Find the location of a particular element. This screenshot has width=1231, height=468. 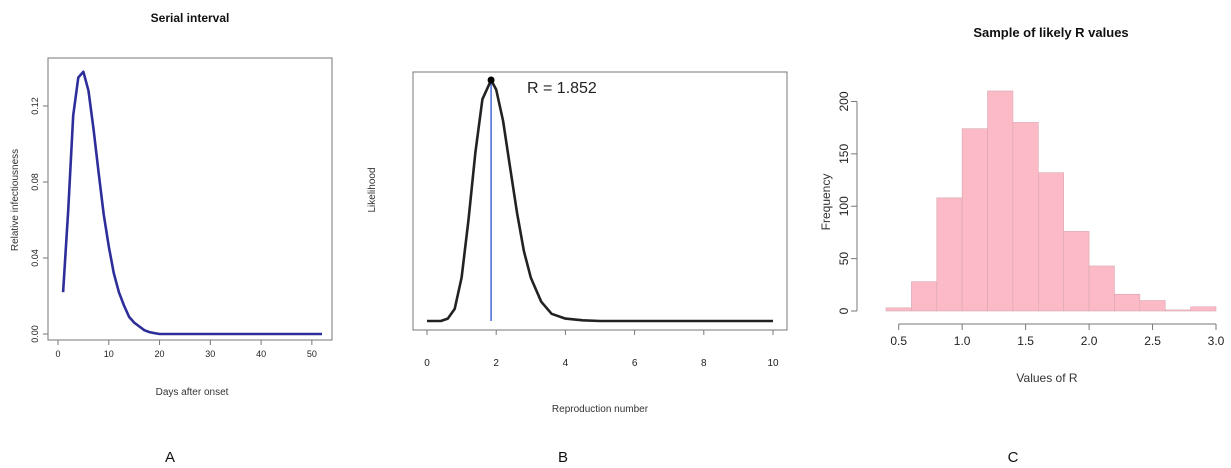

chart-a-x-tick-label: 0 is located at coordinates (57, 354).